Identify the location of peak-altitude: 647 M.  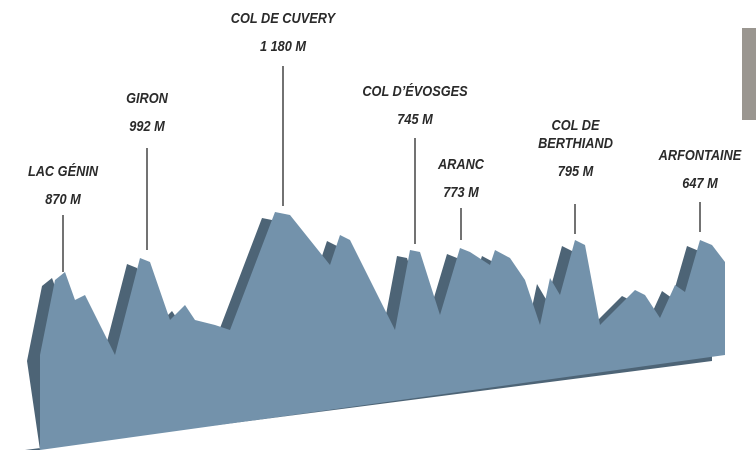
(700, 183).